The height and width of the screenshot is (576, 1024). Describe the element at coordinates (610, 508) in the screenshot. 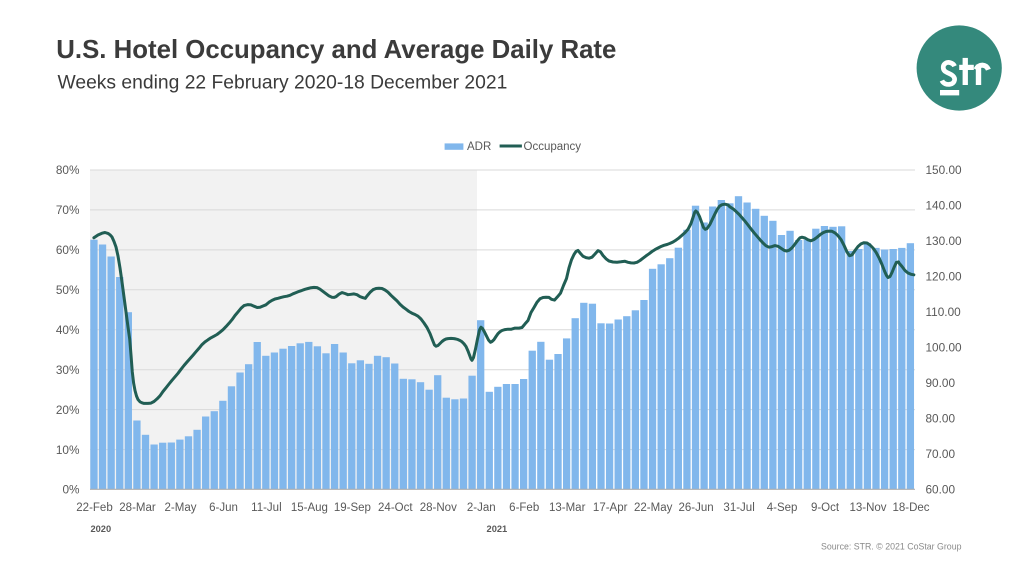

I see `svg-text: 17-Apr` at that location.